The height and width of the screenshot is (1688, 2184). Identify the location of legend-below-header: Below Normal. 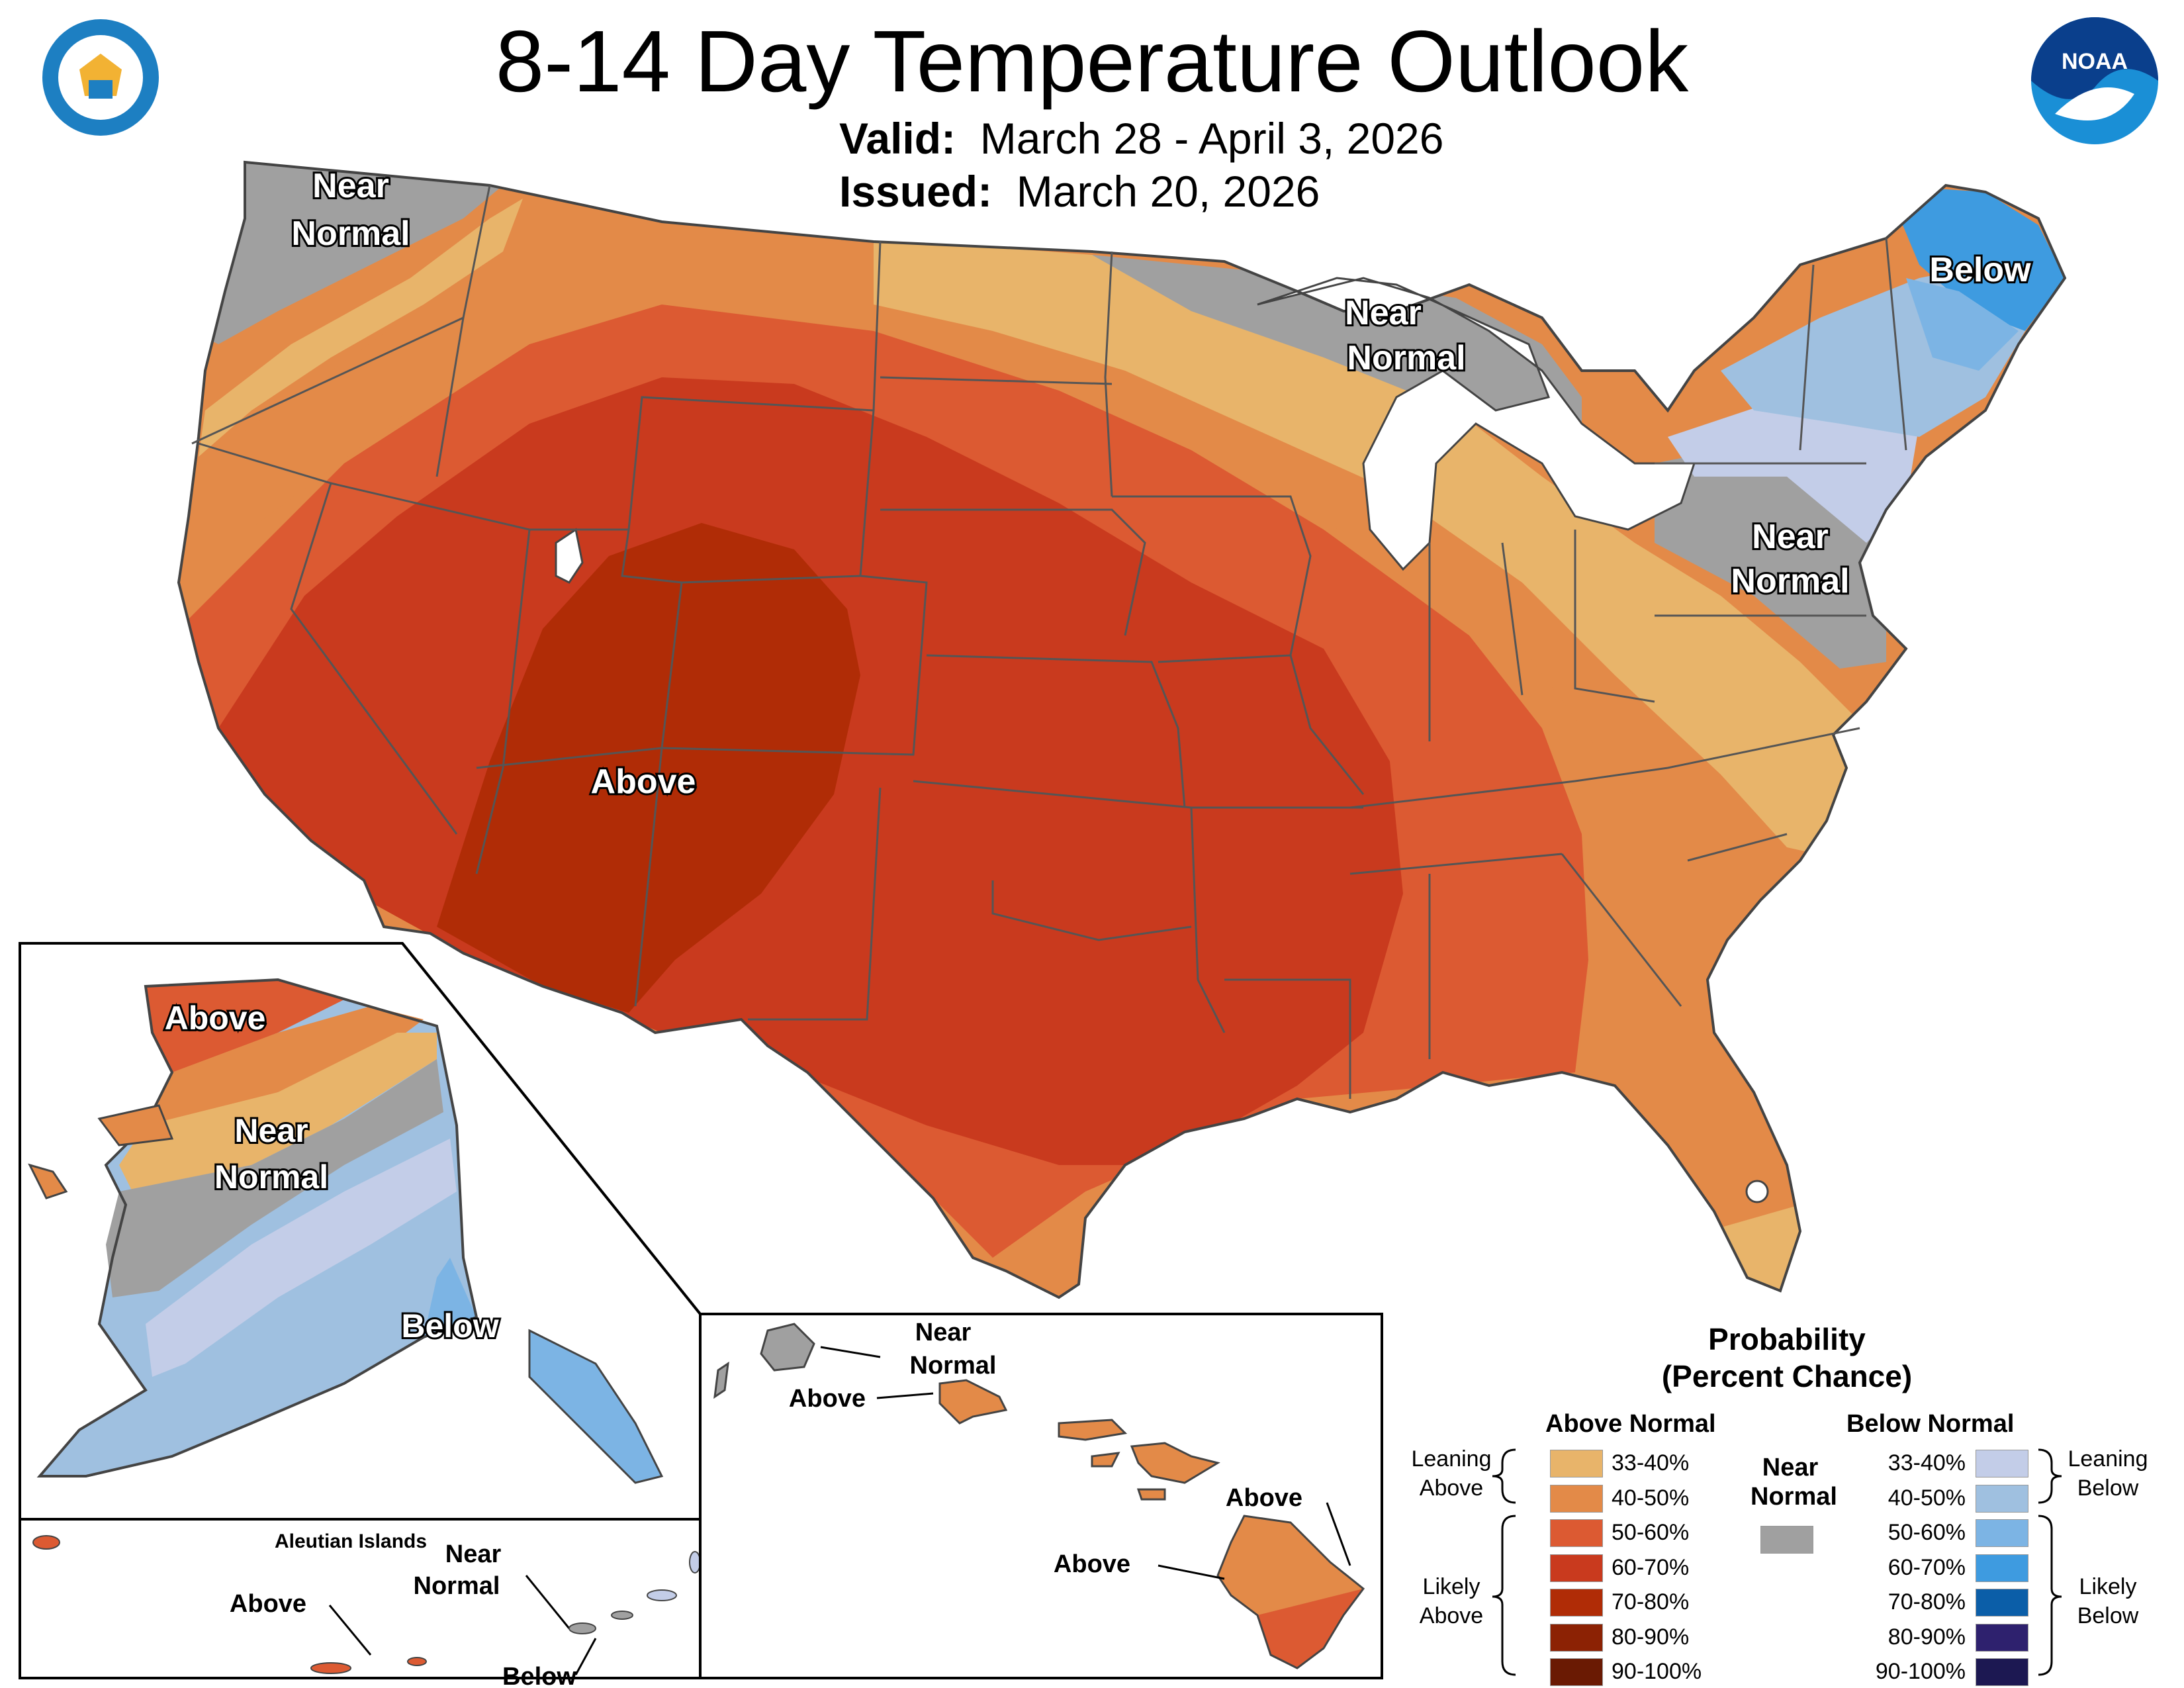
(1931, 1424).